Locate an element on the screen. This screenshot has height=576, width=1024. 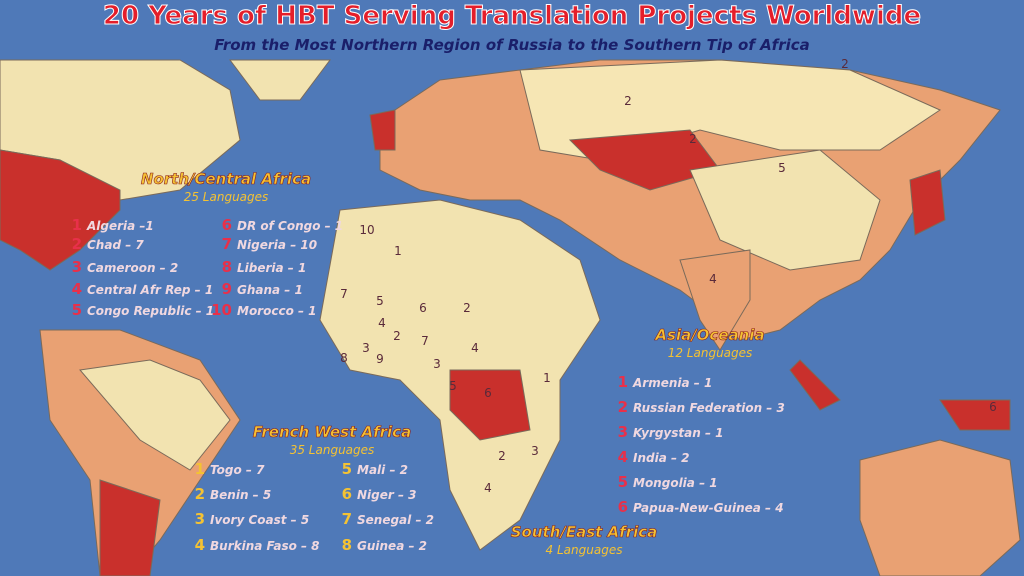
region-title: Asia/Oceania is located at coordinates (709, 335).